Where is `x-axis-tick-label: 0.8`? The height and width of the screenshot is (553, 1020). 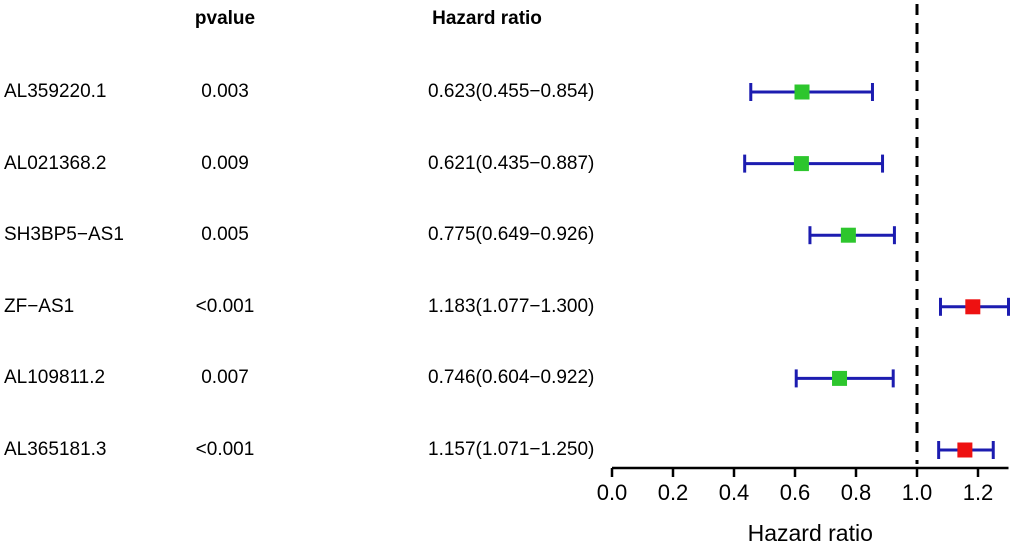 x-axis-tick-label: 0.8 is located at coordinates (856, 492).